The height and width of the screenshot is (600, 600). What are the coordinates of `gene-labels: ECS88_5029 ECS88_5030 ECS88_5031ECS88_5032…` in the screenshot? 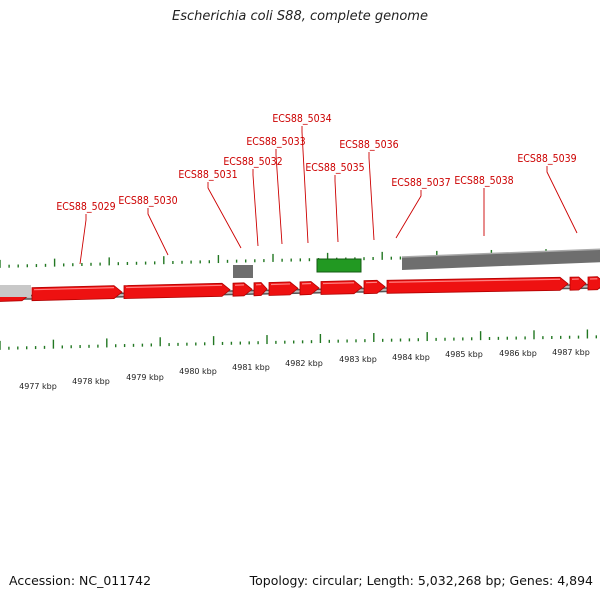 It's located at (316, 163).